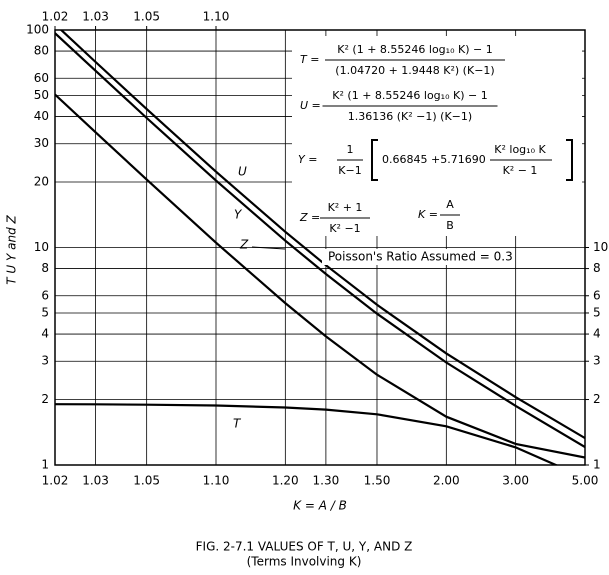 Image resolution: width=609 pixels, height=575 pixels. Describe the element at coordinates (520, 170) in the screenshot. I see `inner-denominator: K² − 1` at that location.